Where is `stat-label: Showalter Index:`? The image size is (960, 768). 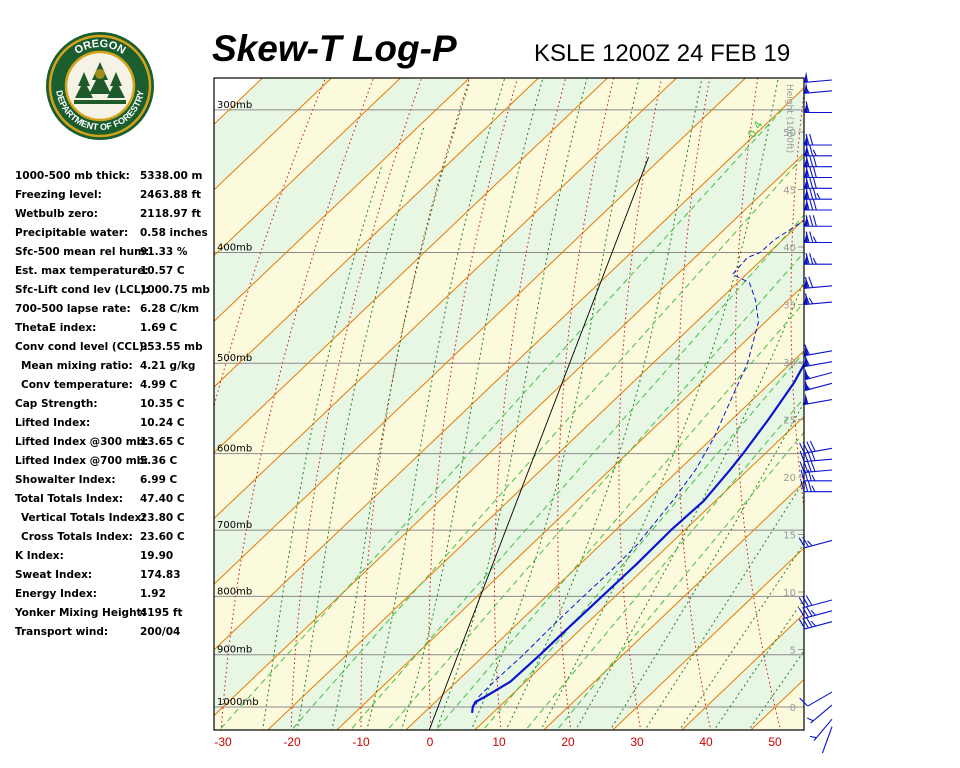
stat-label: Showalter Index: is located at coordinates (65, 480).